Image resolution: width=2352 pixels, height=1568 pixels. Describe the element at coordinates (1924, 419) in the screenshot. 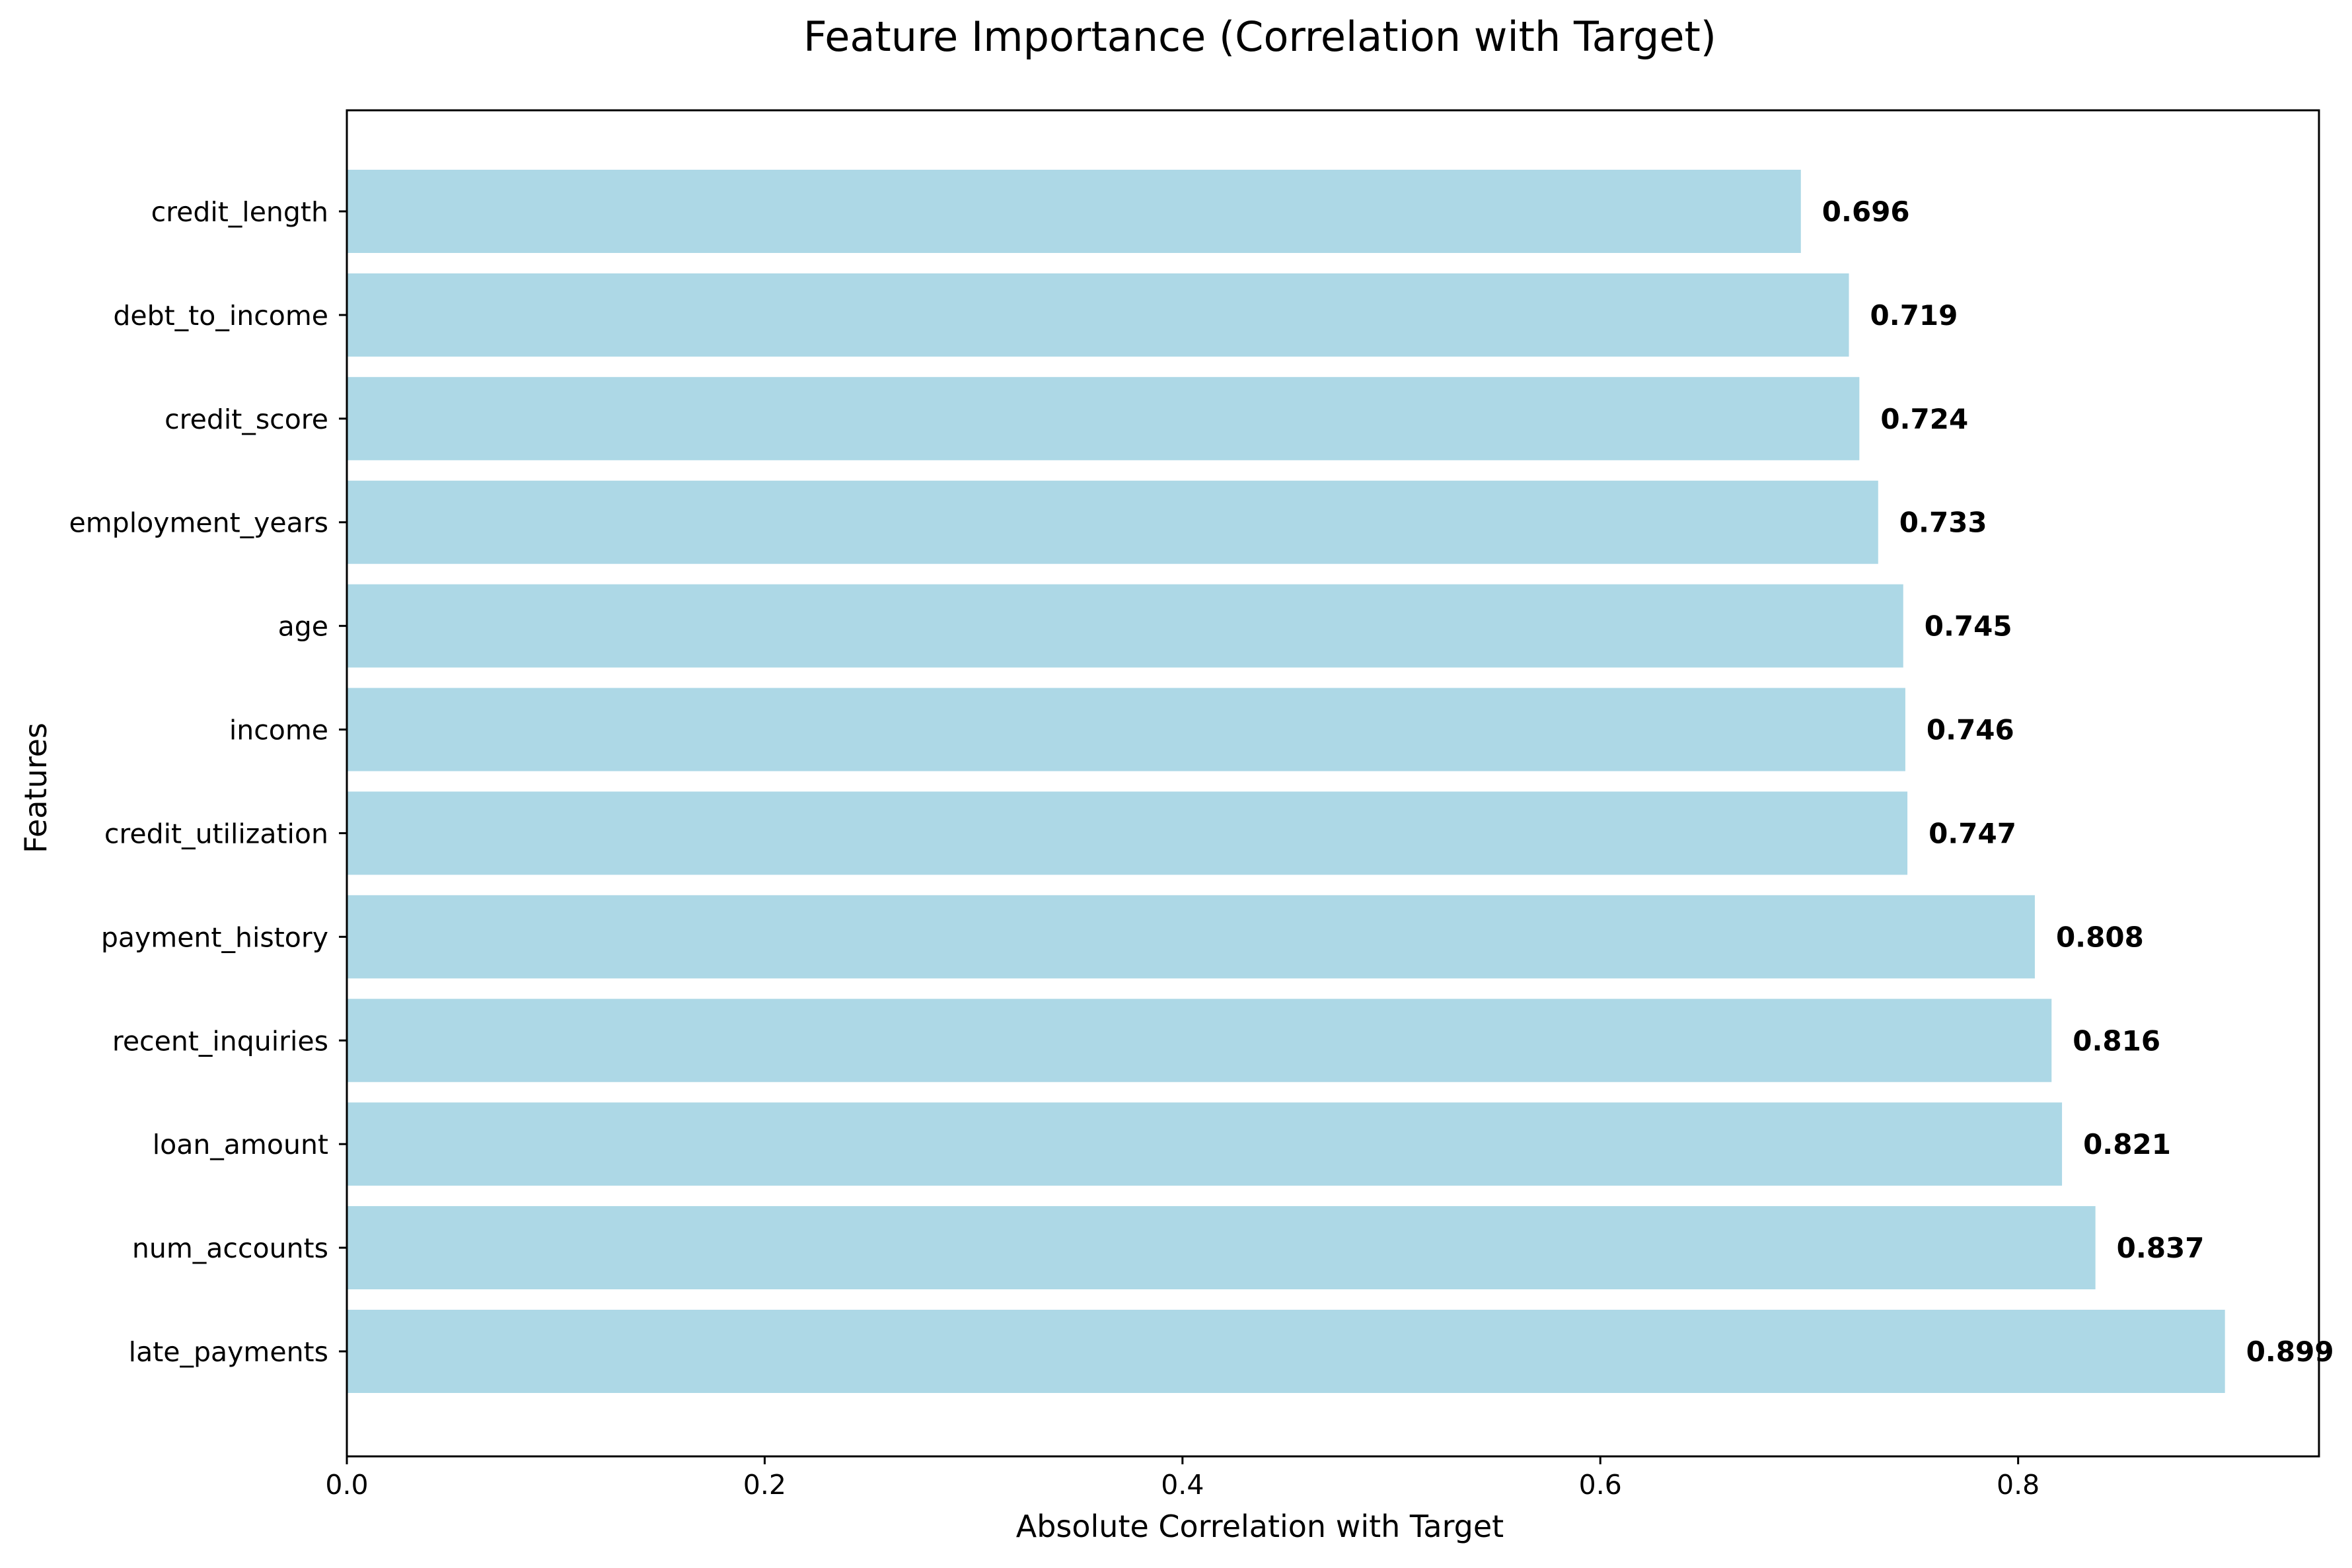

I see `value-label-credit_score: 0.724` at that location.